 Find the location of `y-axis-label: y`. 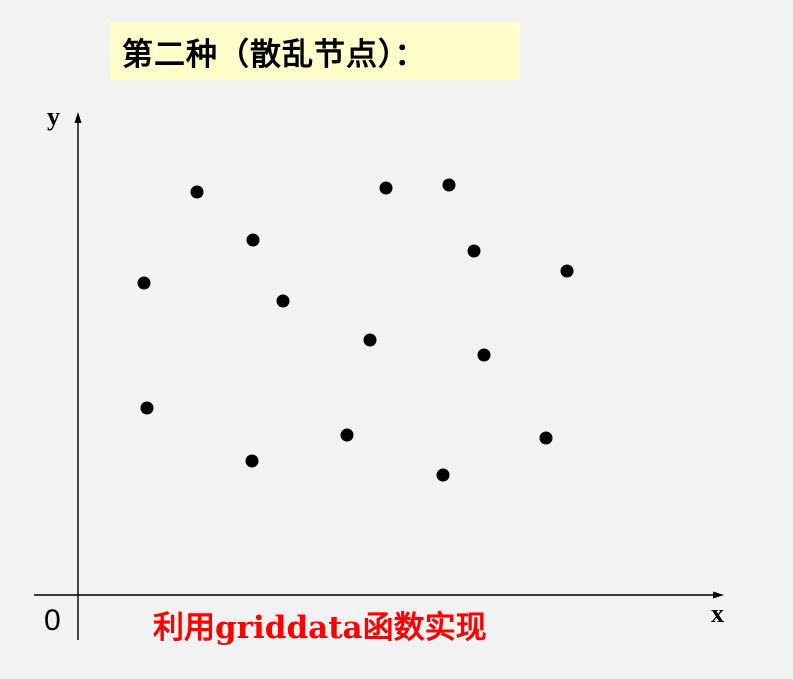

y-axis-label: y is located at coordinates (53, 116).